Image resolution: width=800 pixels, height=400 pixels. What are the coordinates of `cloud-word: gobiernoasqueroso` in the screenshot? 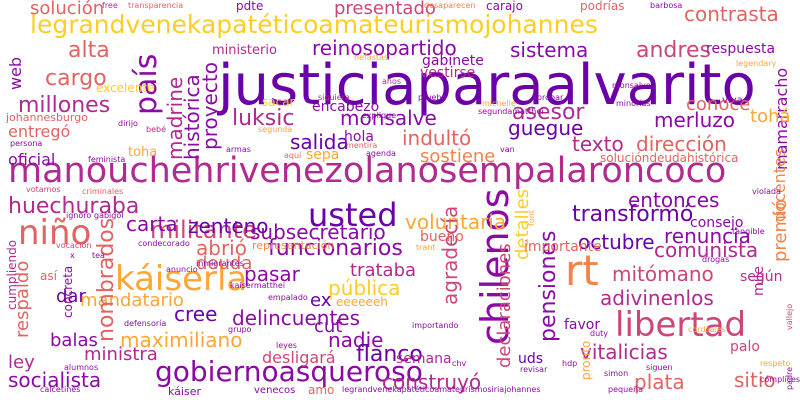 It's located at (289, 371).